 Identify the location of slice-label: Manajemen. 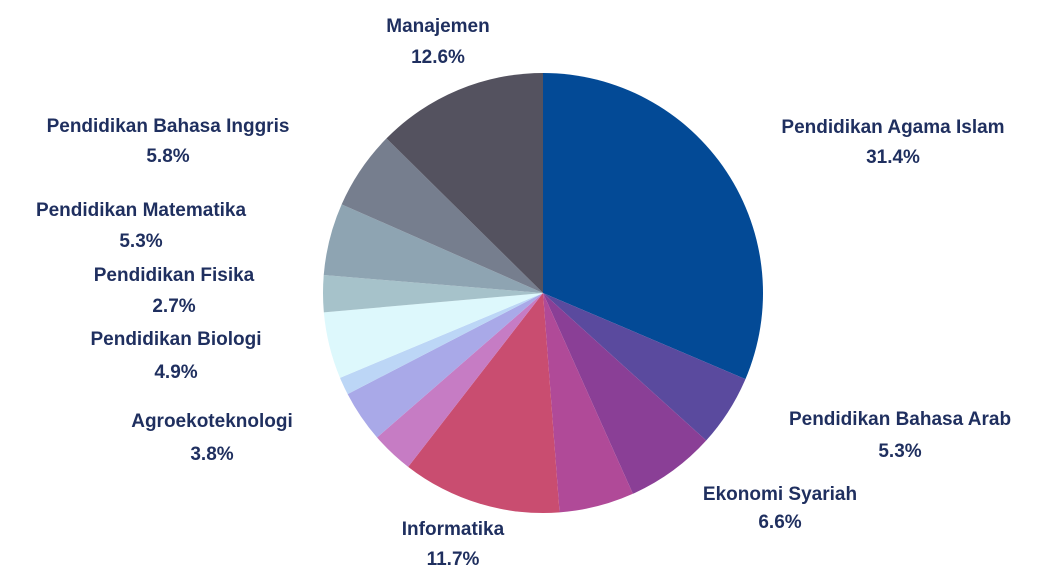
(437, 26).